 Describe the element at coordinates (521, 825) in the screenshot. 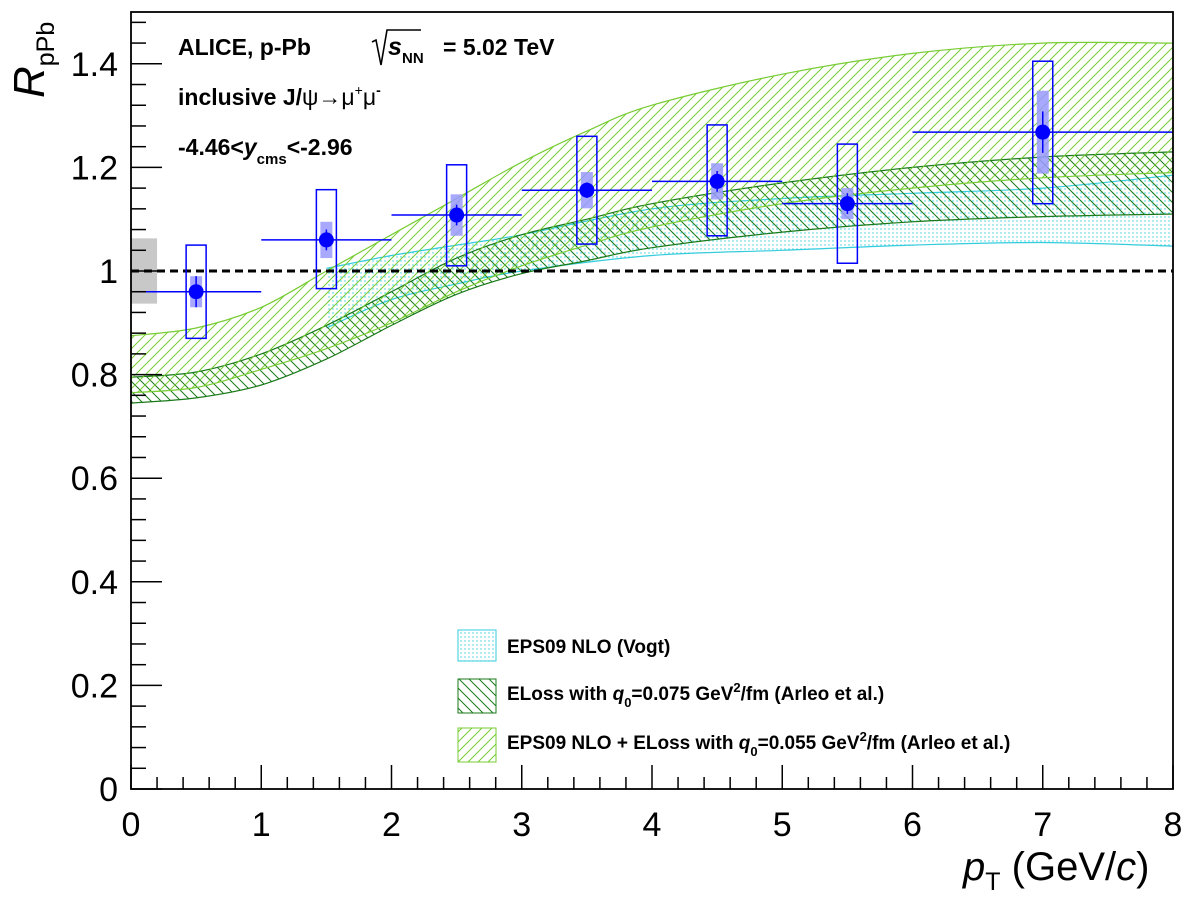

I see `x-tick-label: 3` at that location.